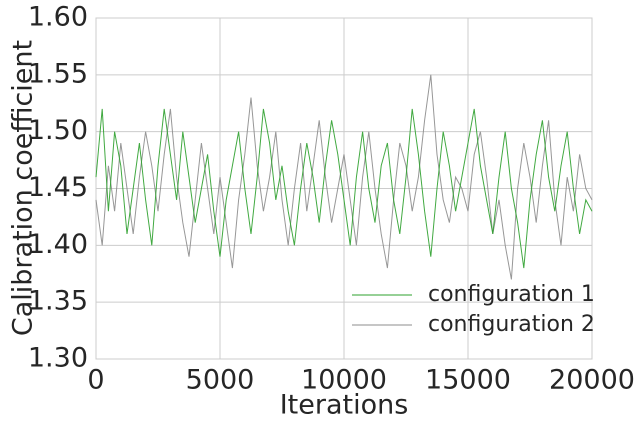  Describe the element at coordinates (344, 405) in the screenshot. I see `x-axis-label: Iterations` at that location.